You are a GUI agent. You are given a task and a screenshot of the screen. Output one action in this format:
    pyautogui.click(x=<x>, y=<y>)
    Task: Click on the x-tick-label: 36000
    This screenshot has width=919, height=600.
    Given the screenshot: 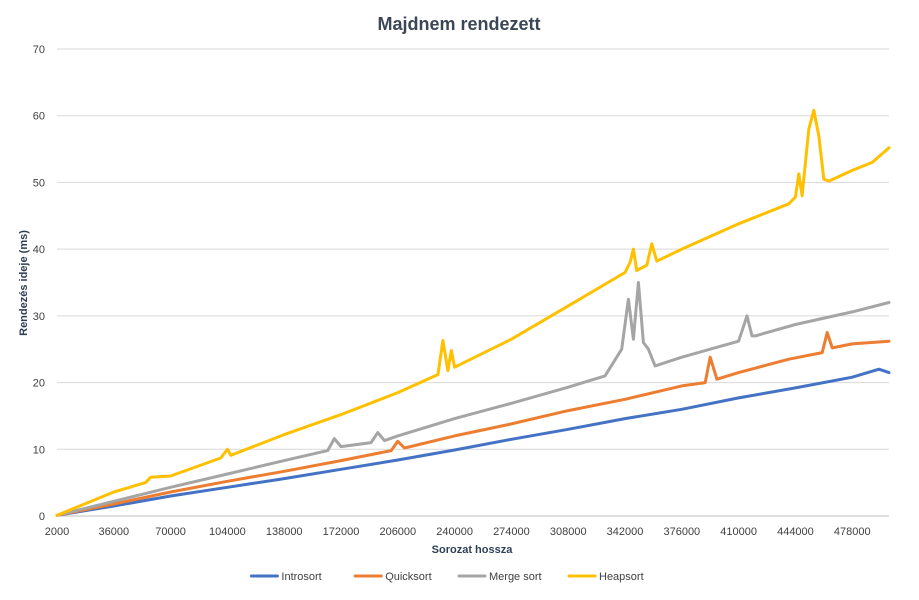 What is the action you would take?
    pyautogui.click(x=114, y=532)
    